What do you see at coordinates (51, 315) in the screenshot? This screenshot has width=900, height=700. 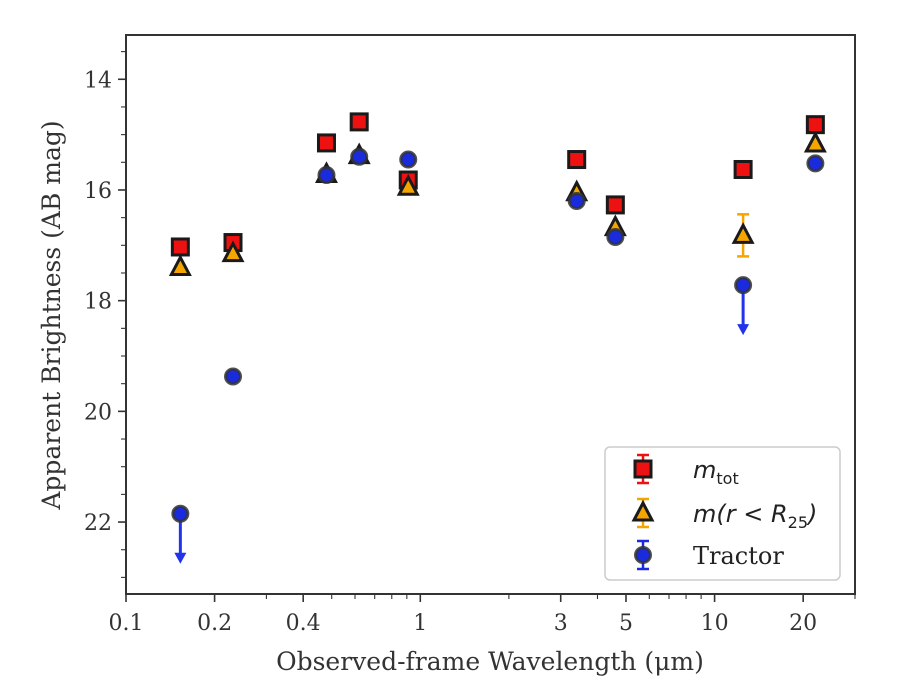 I see `y-axis-label: Apparent Brightness (AB mag)` at bounding box center [51, 315].